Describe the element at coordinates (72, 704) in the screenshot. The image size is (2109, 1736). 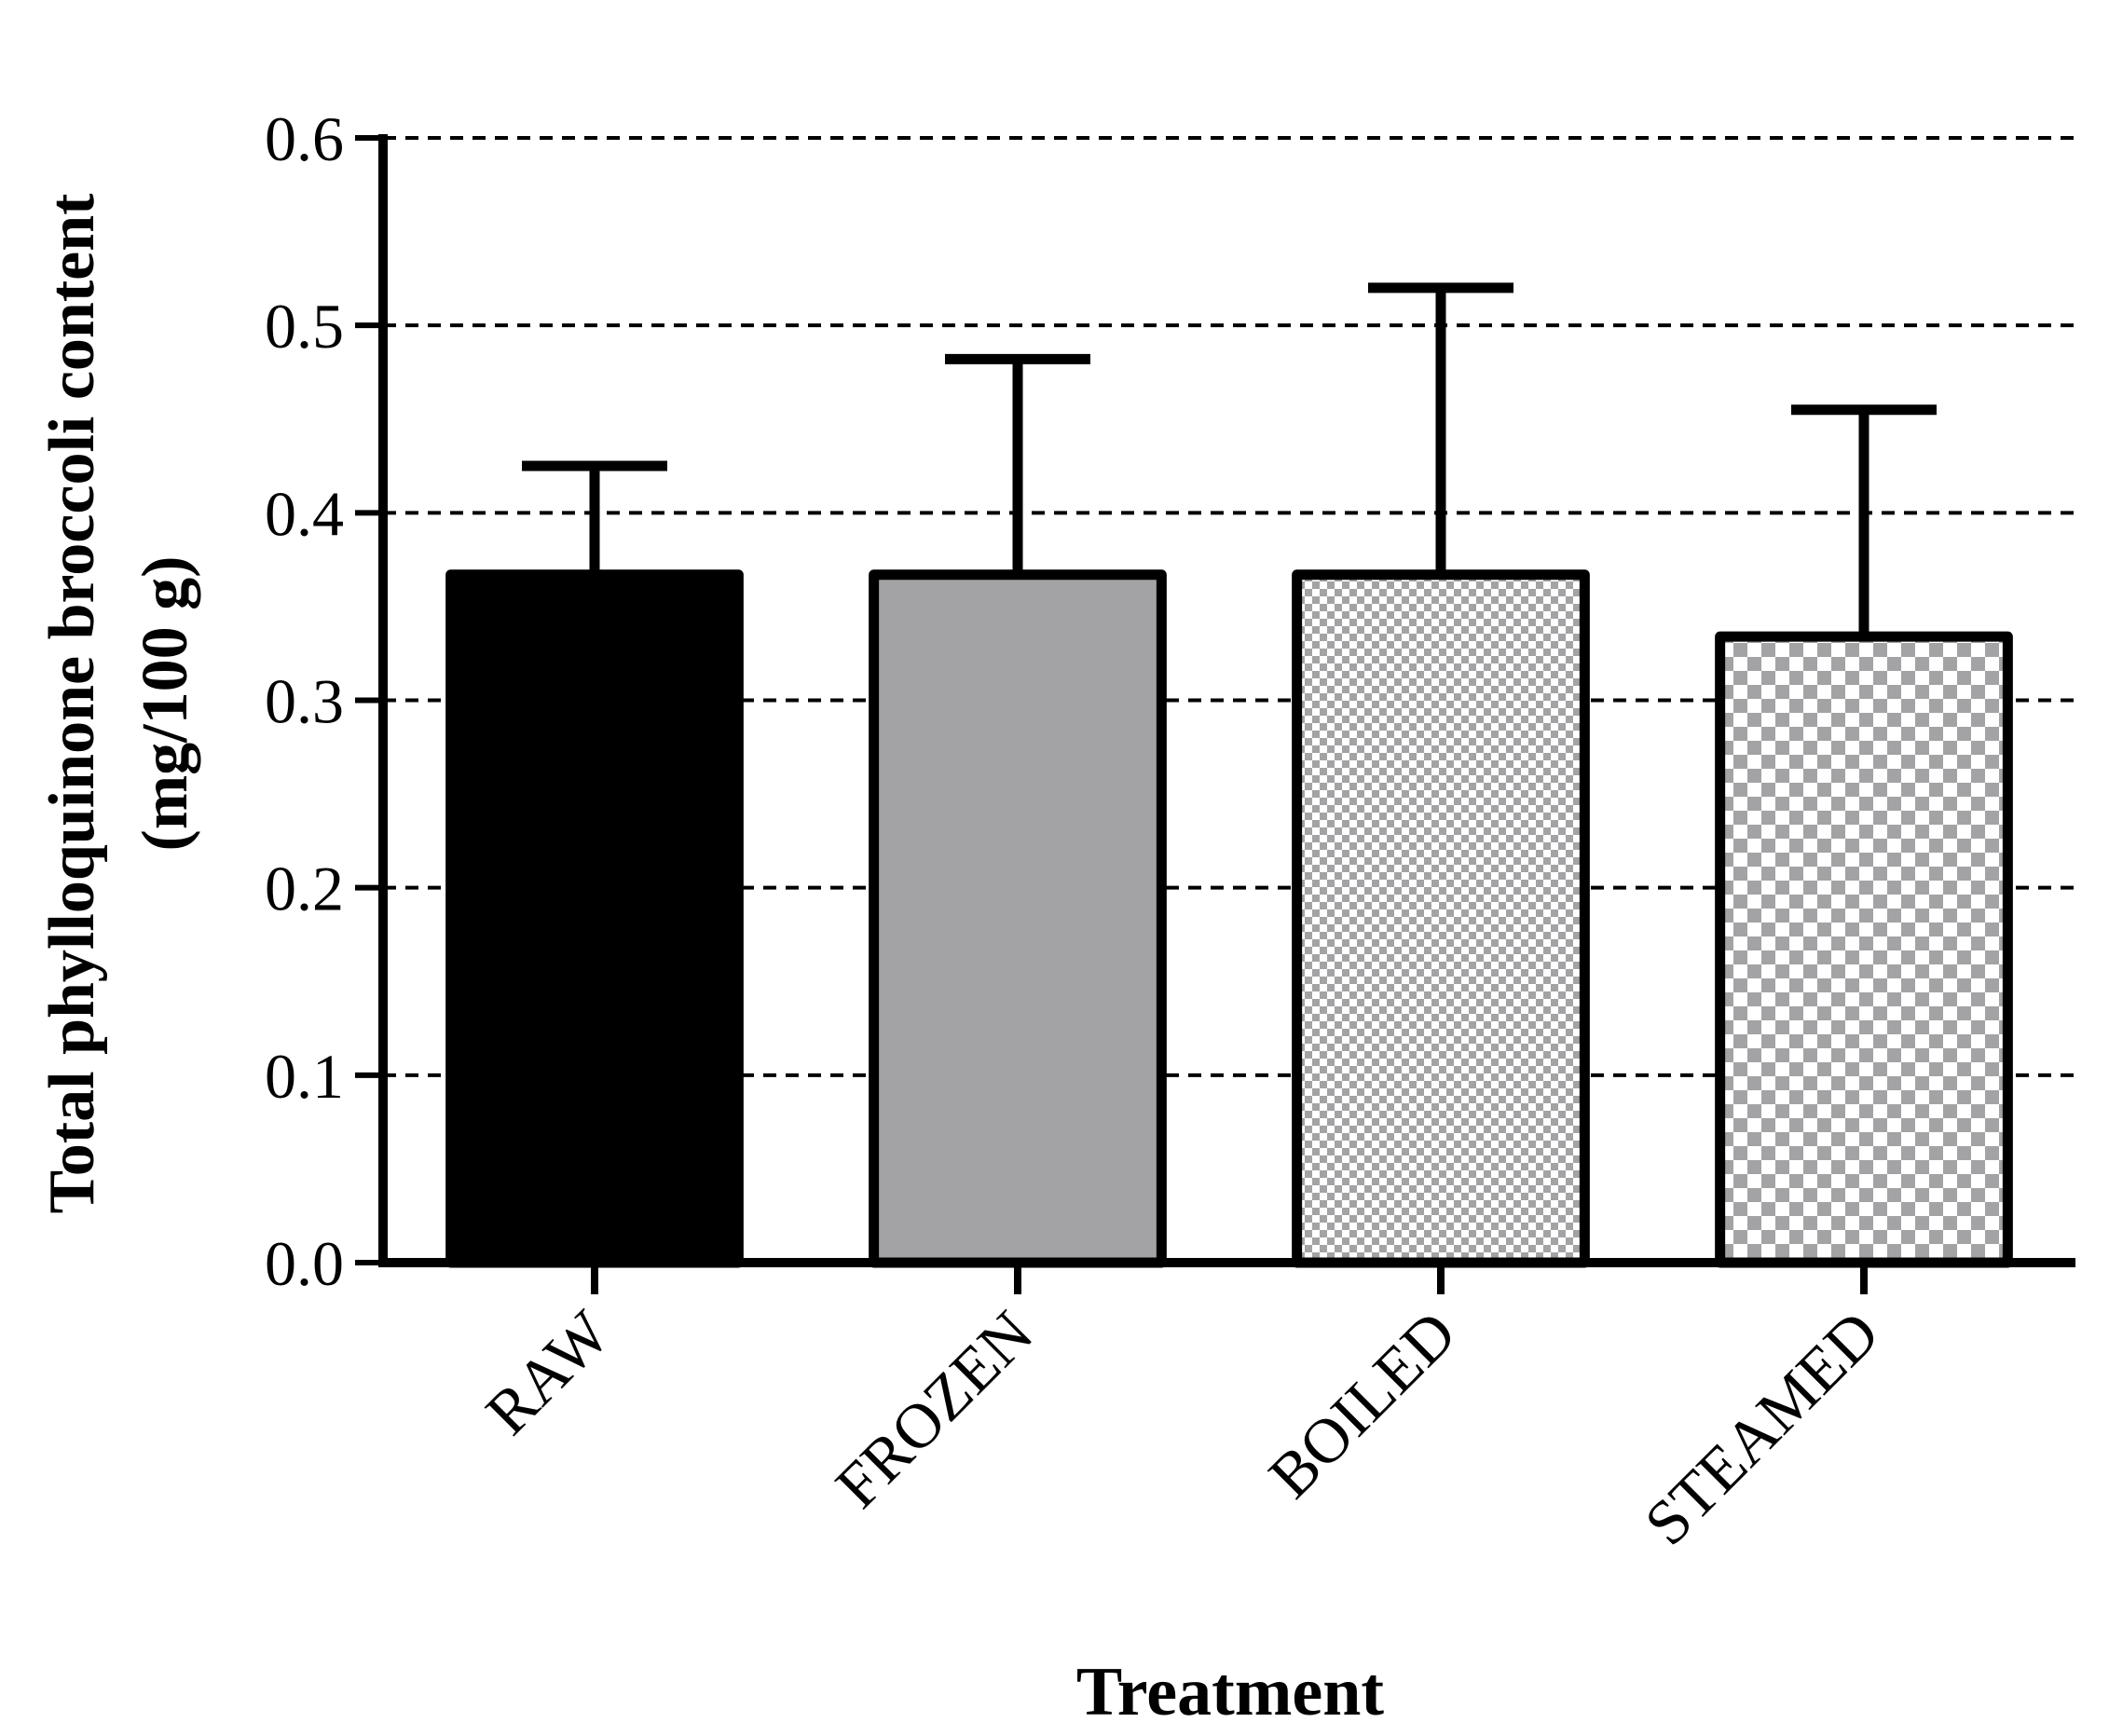
I see `y-axis-label-line: Total phylloquinone broccoli content` at that location.